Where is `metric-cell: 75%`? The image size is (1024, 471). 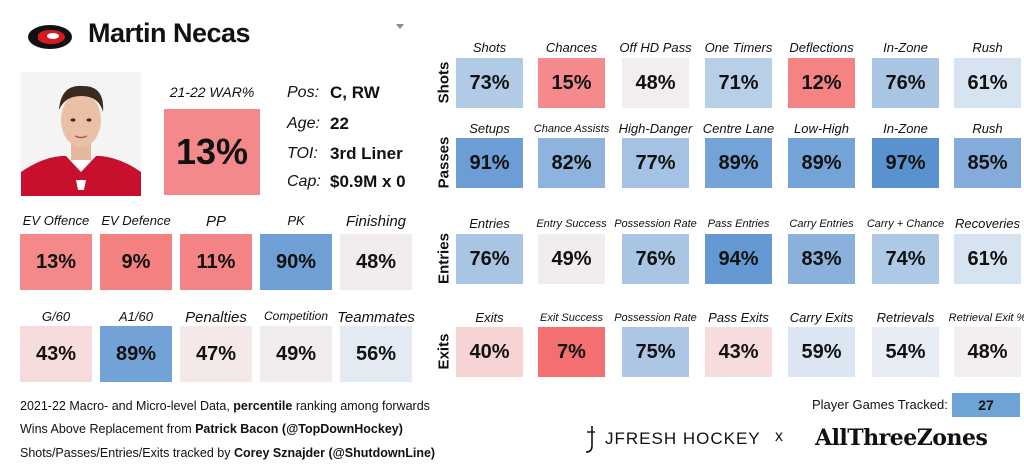 metric-cell: 75% is located at coordinates (655, 352).